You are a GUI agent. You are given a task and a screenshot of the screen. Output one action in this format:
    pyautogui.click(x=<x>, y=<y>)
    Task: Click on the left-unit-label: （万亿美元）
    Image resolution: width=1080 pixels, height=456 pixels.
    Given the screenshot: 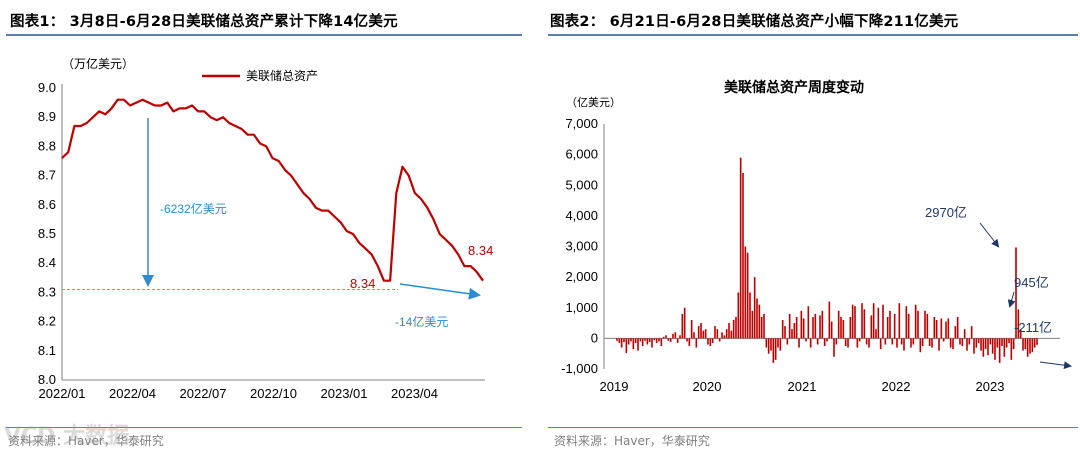 What is the action you would take?
    pyautogui.click(x=98, y=63)
    